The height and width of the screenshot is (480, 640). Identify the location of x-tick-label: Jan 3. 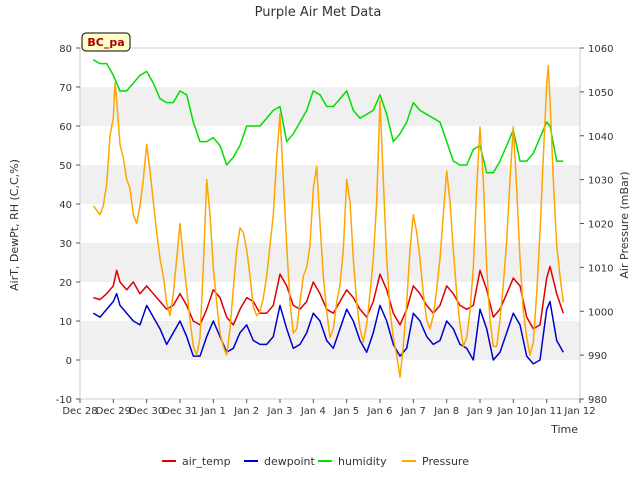
(280, 411).